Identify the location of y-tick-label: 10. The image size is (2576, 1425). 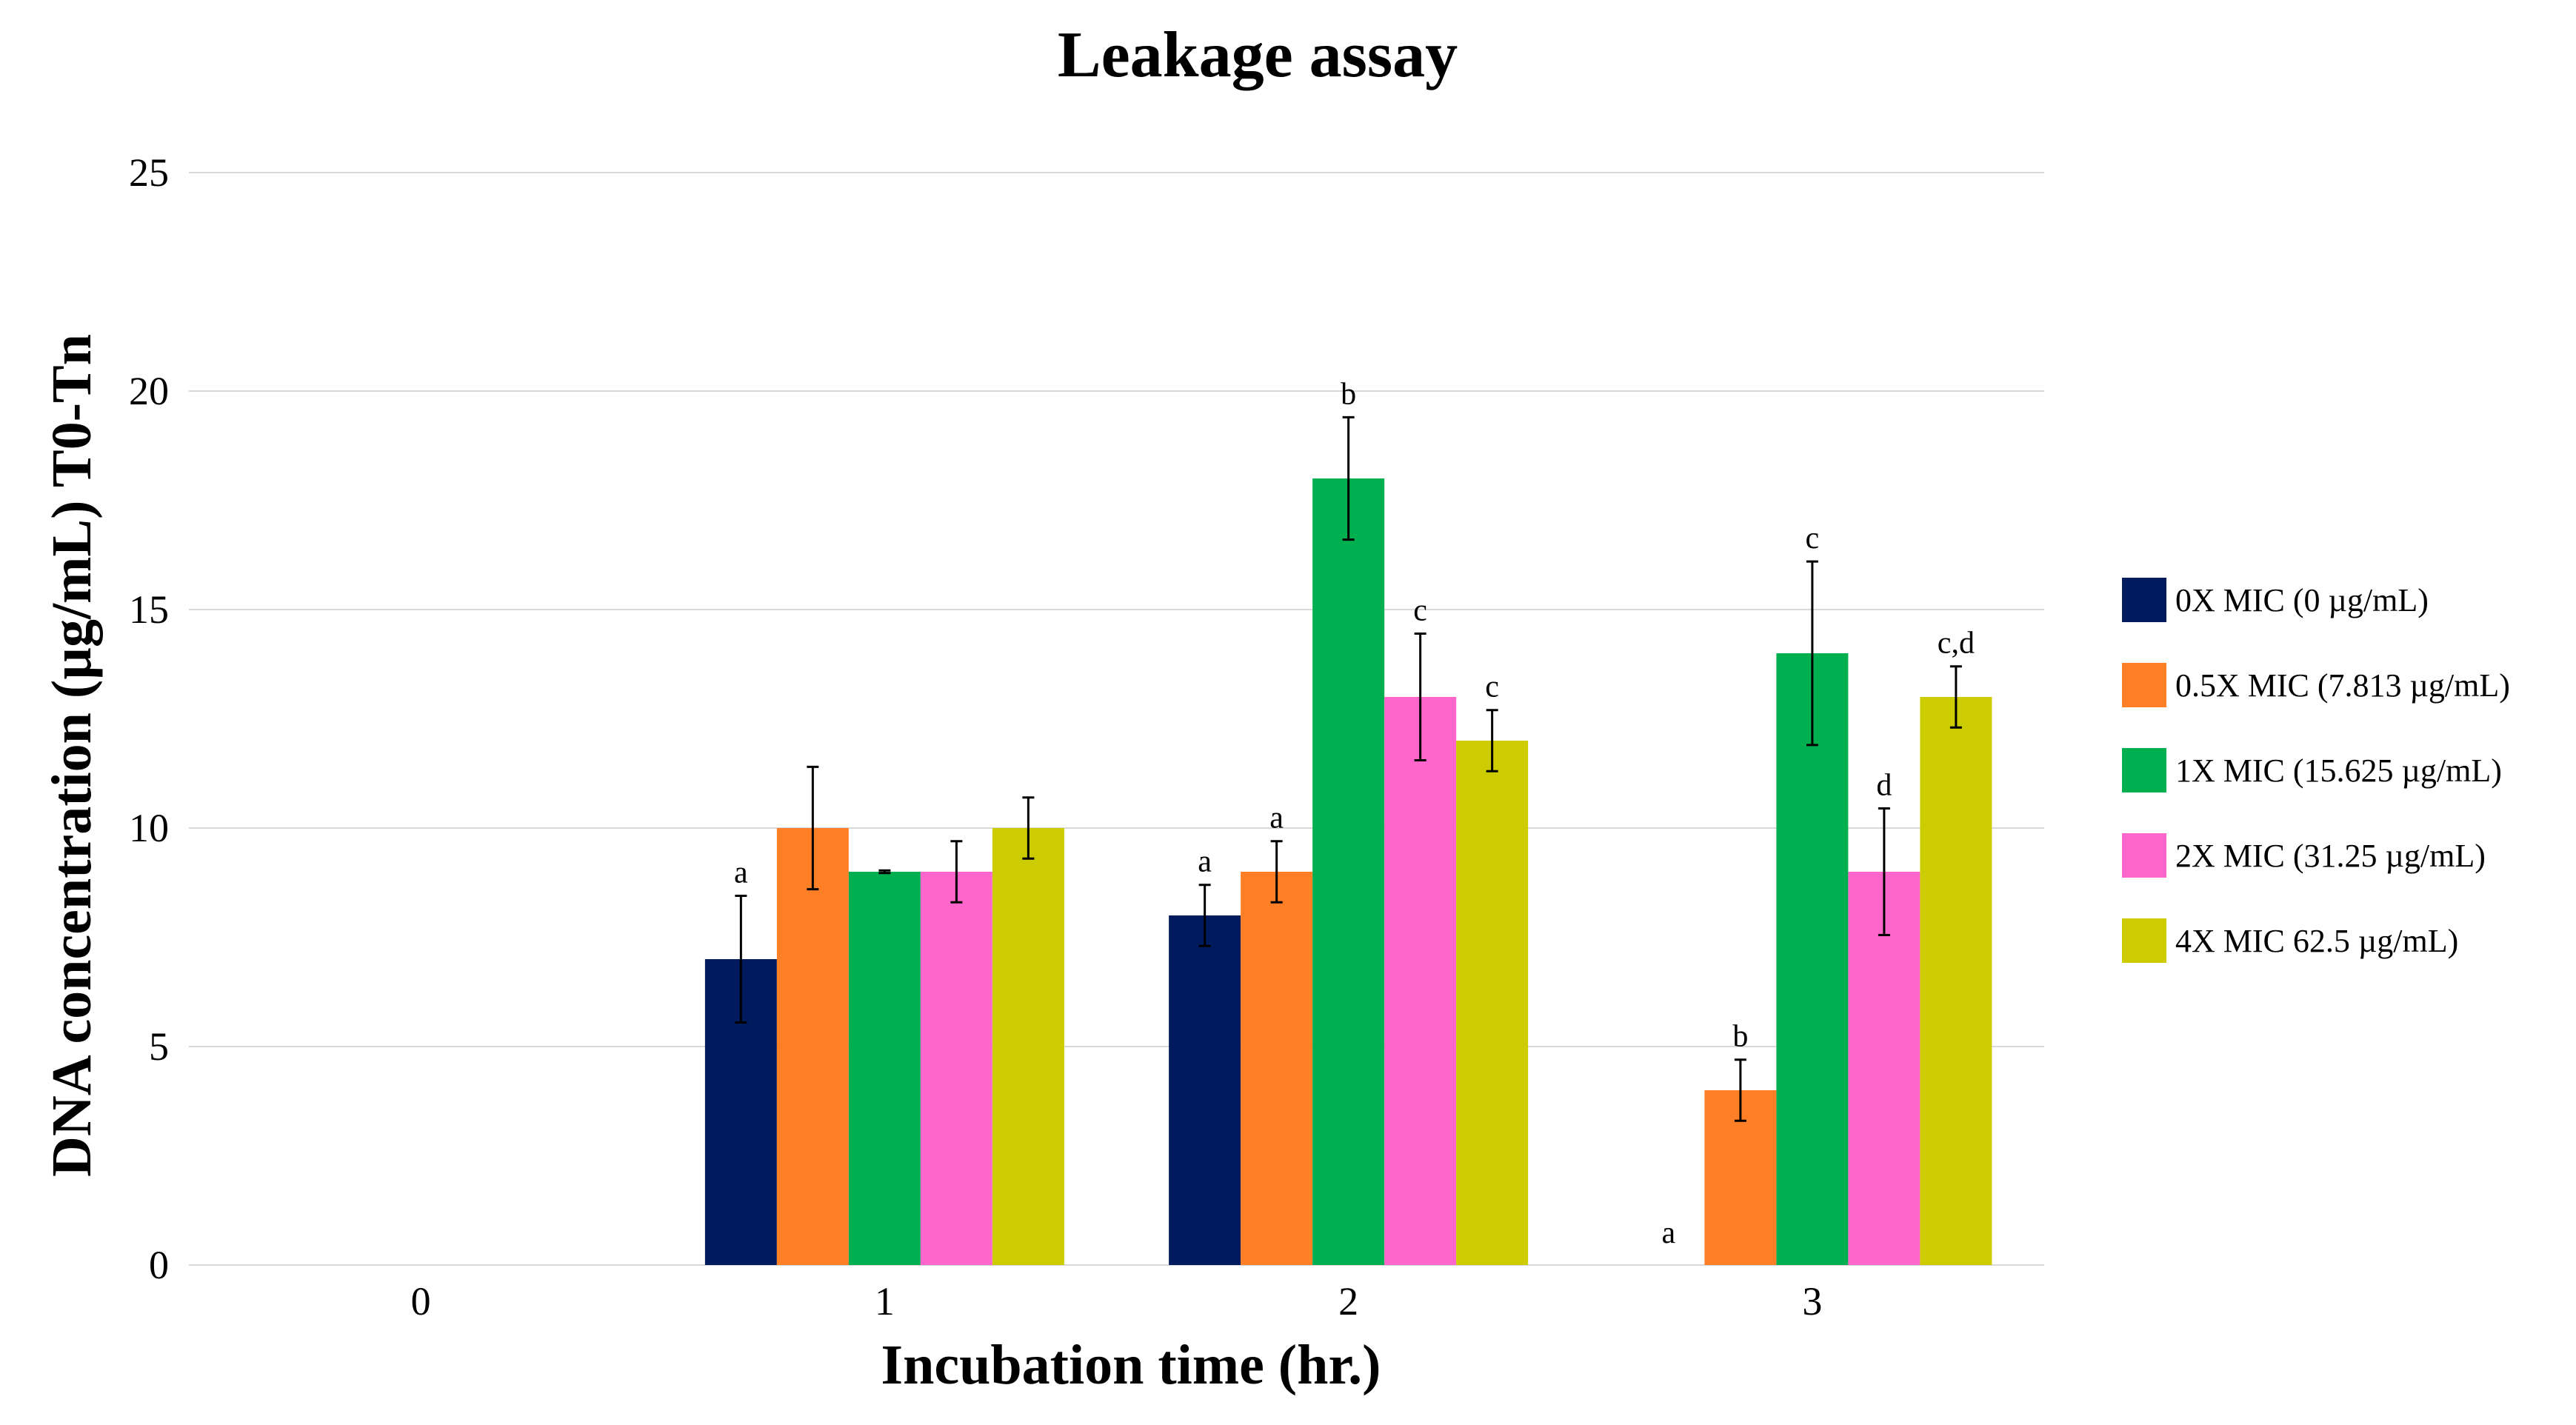
(149, 828).